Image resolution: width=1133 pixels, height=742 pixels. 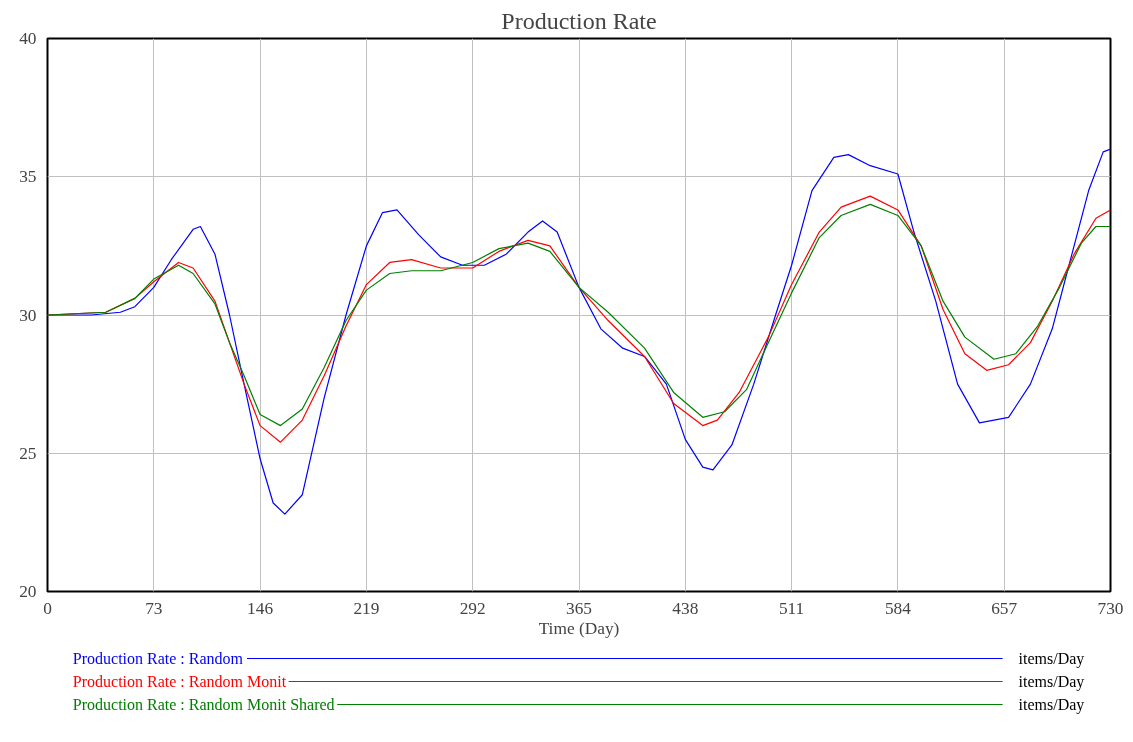 What do you see at coordinates (579, 608) in the screenshot?
I see `x-tick-label: 365` at bounding box center [579, 608].